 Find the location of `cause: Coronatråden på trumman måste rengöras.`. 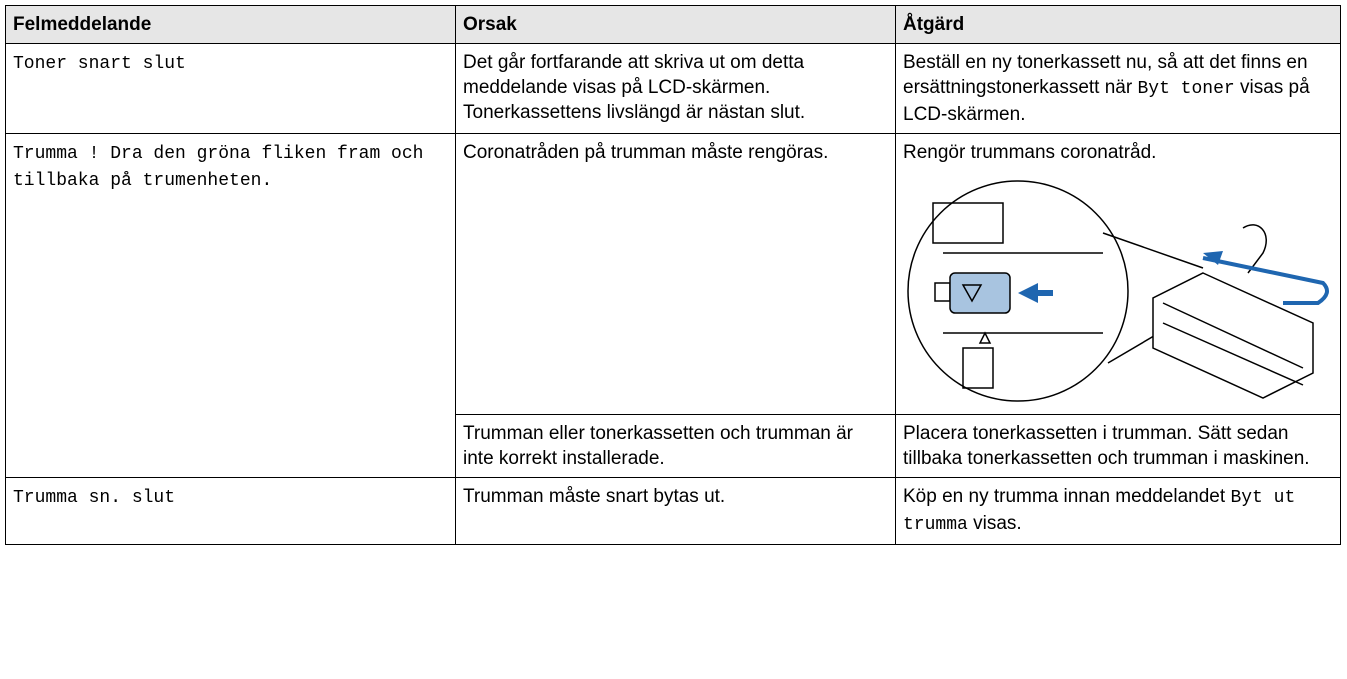

cause: Coronatråden på trumman måste rengöras. is located at coordinates (646, 152).